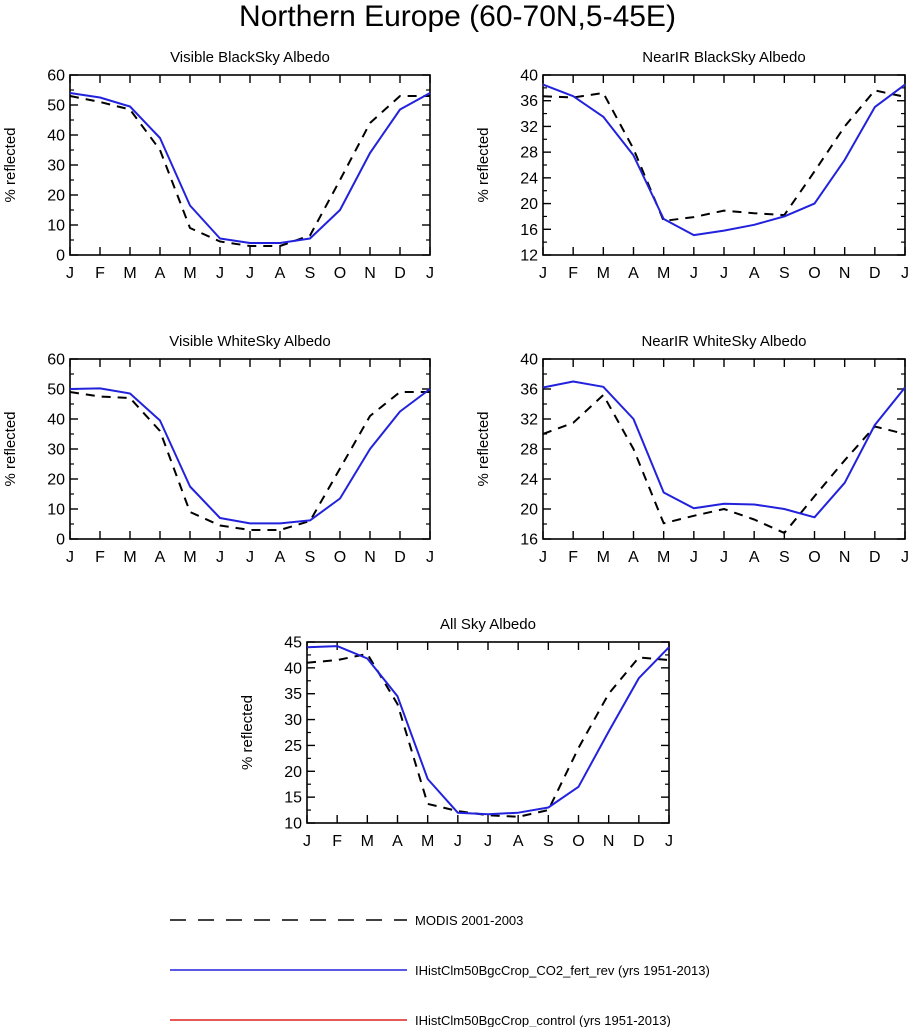 The height and width of the screenshot is (1027, 915). Describe the element at coordinates (60, 256) in the screenshot. I see `y-tick-label: 0` at that location.